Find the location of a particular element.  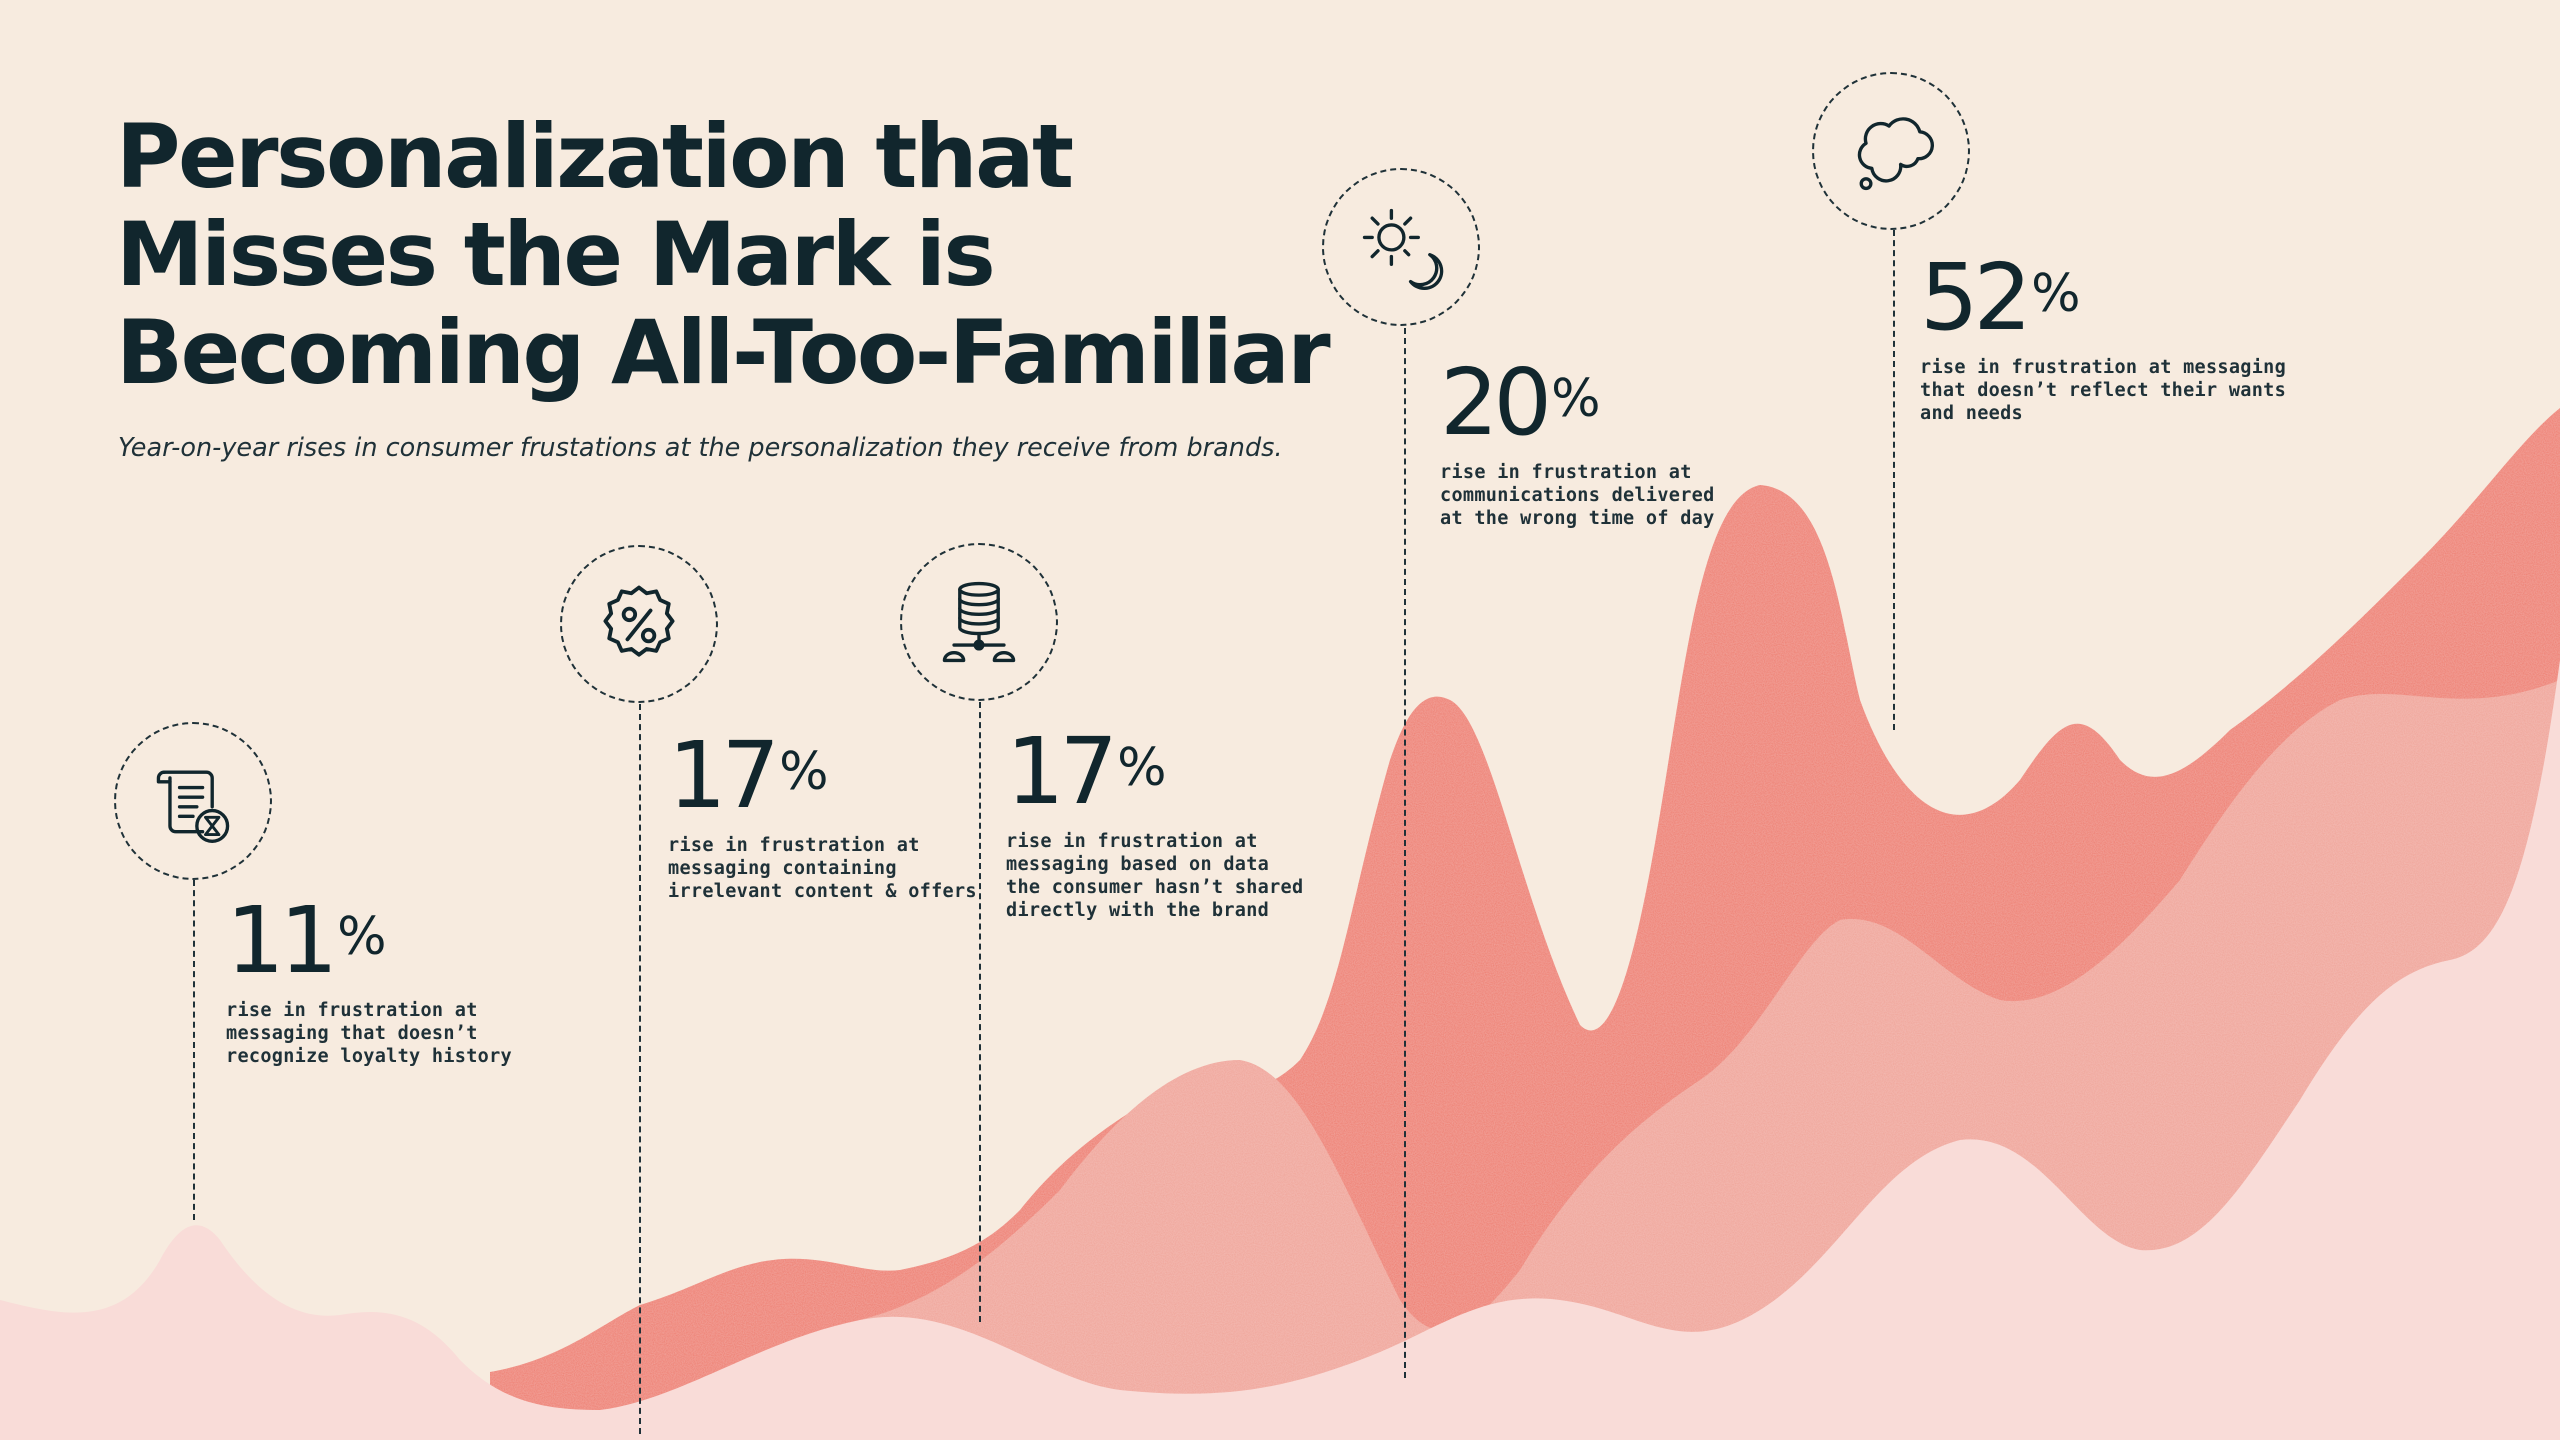

stat-percentage: 20% is located at coordinates (1520, 402).